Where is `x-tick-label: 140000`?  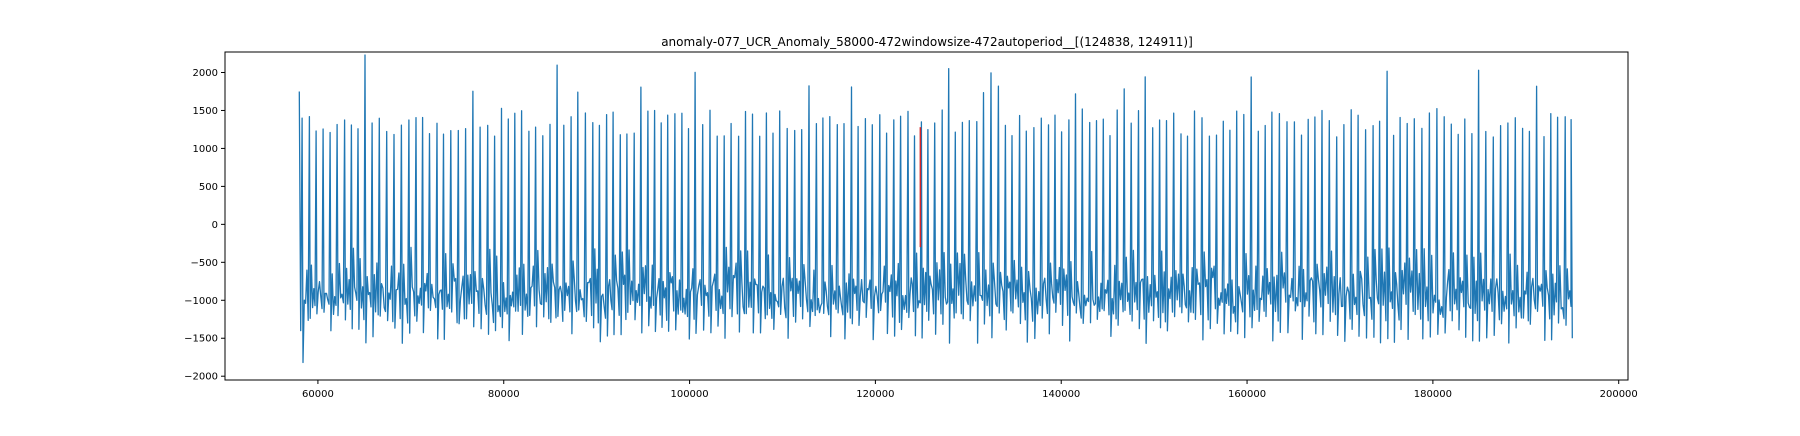 x-tick-label: 140000 is located at coordinates (1061, 394).